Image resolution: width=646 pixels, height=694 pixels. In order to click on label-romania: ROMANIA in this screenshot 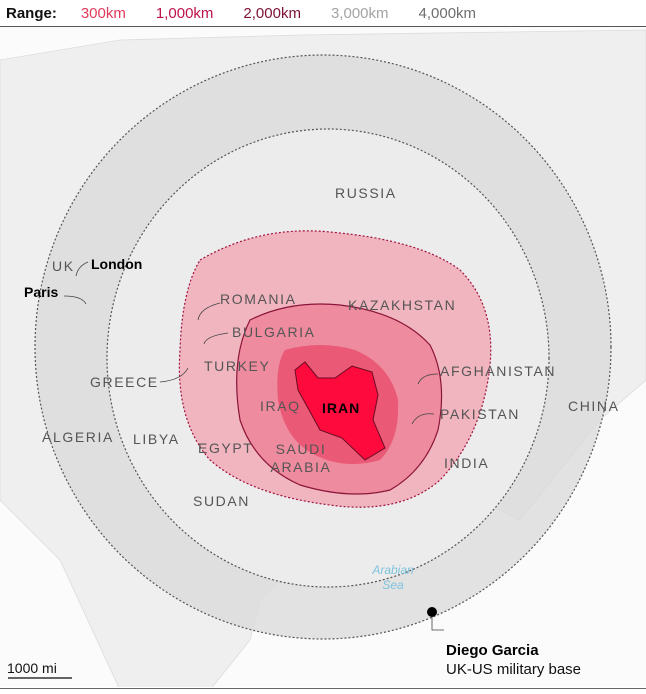, I will do `click(258, 299)`.